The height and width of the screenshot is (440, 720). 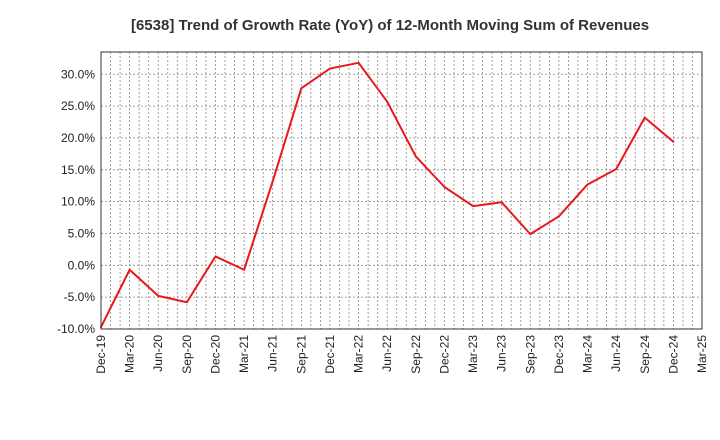 I want to click on x-tick-label: Sep-23, so click(x=530, y=354).